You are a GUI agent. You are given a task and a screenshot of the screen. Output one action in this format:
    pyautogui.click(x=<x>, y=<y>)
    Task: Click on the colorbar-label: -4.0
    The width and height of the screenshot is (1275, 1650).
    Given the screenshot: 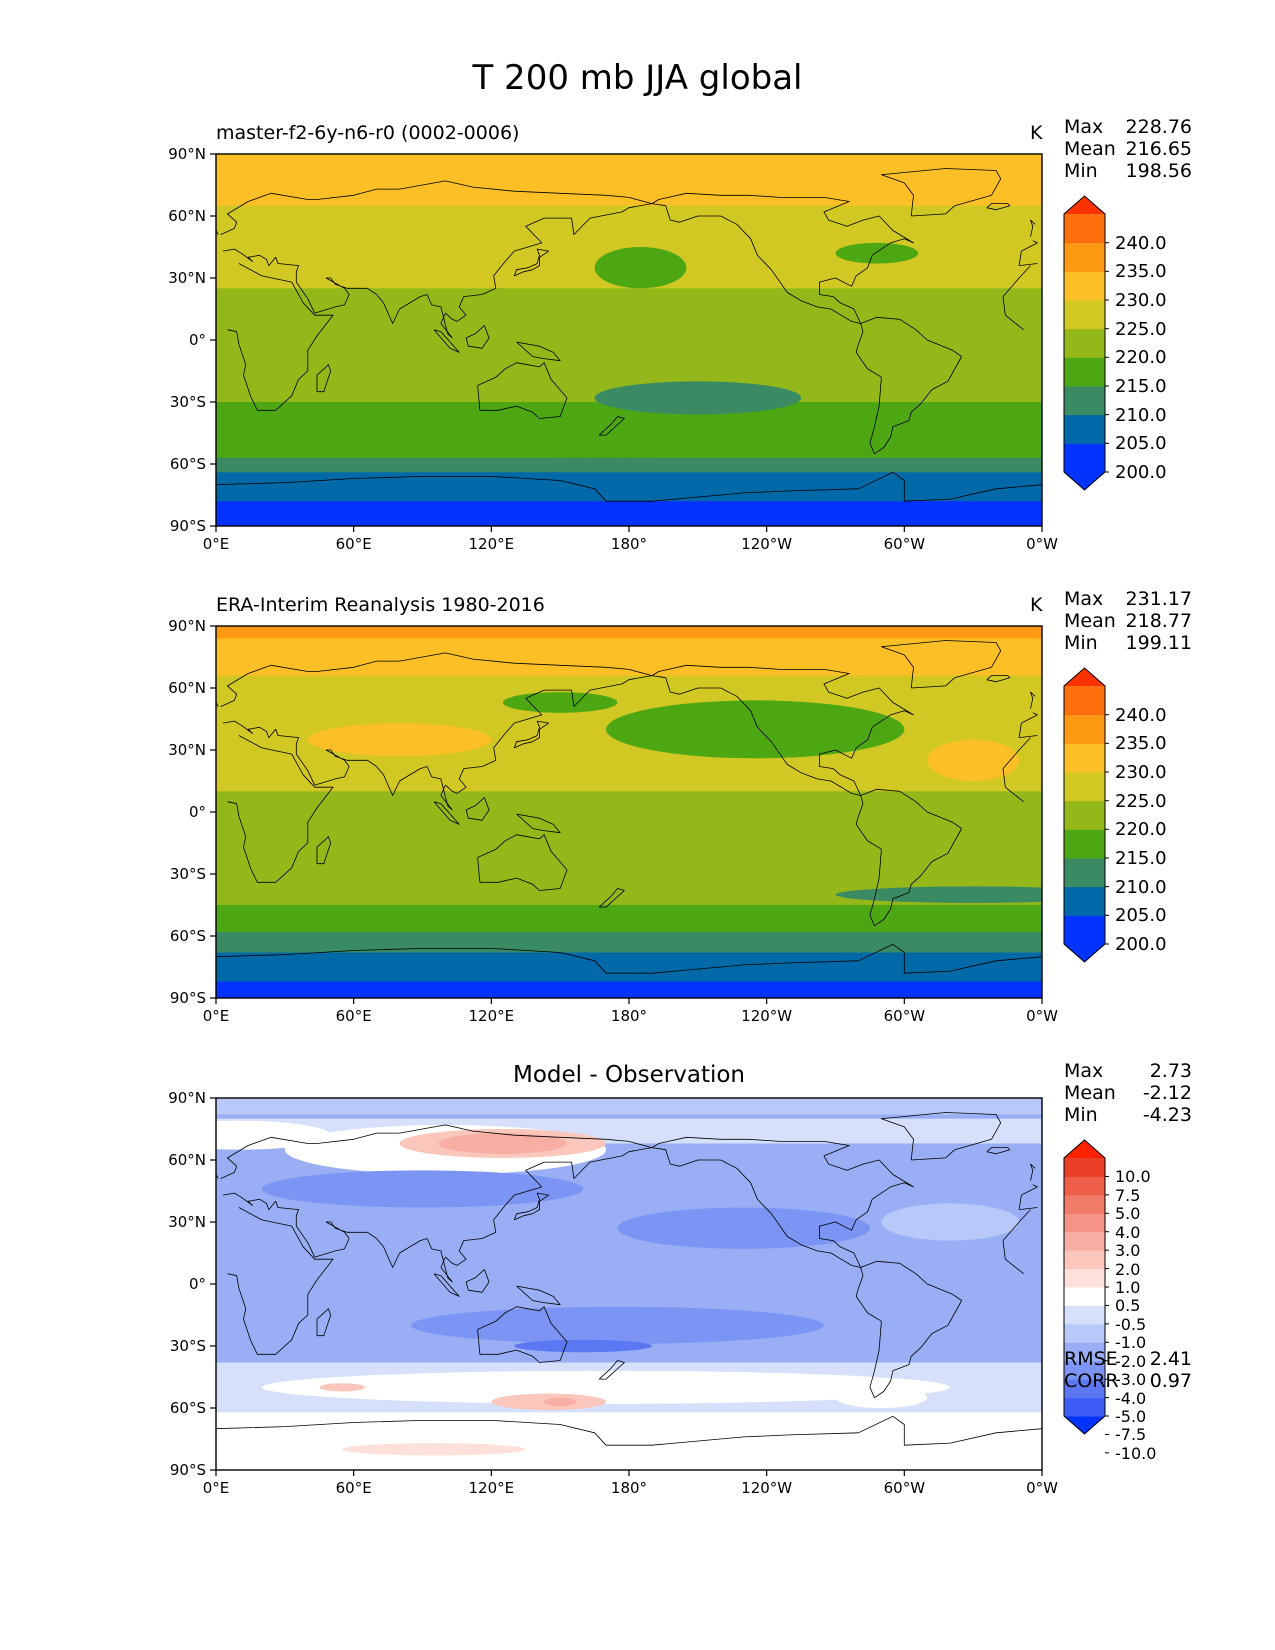 What is the action you would take?
    pyautogui.click(x=1131, y=1398)
    